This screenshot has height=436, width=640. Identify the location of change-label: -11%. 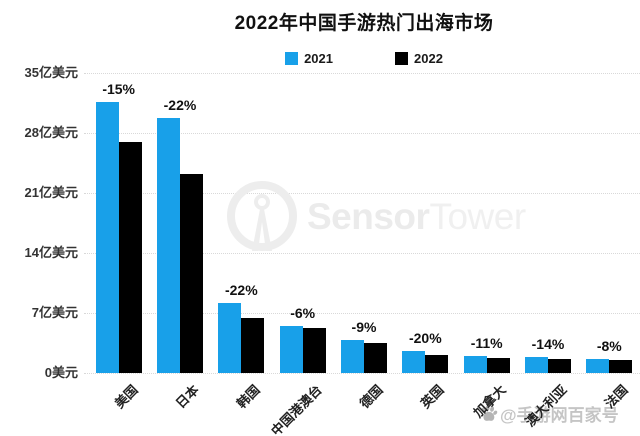
(486, 342).